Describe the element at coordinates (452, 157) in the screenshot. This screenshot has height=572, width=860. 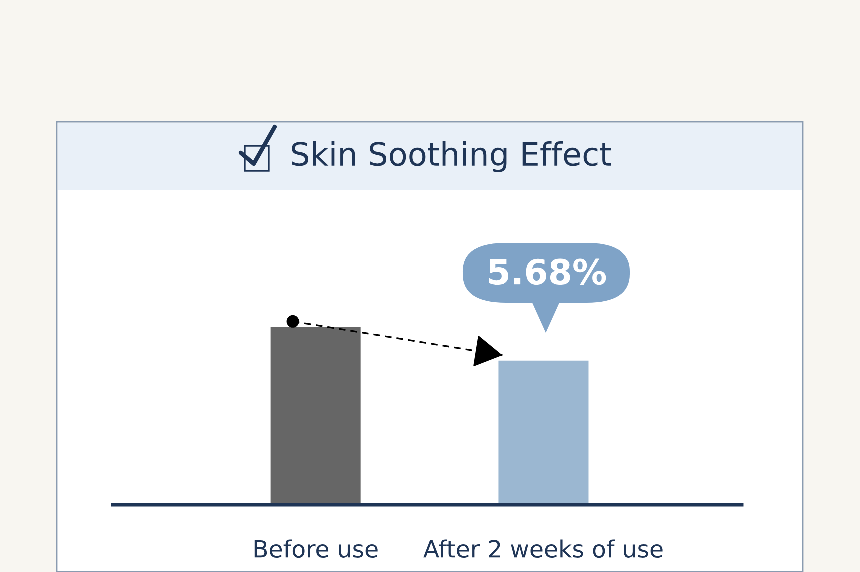
I see `chart-title: Skin Soothing Effect` at that location.